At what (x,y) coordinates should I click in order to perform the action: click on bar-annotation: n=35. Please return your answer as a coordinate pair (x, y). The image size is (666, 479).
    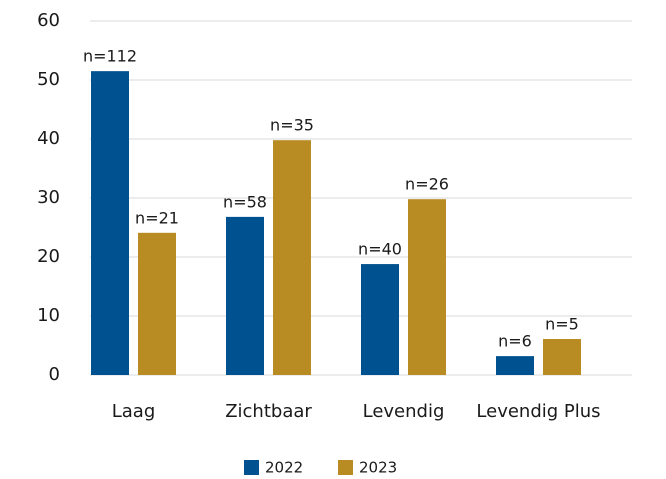
    Looking at the image, I should click on (292, 125).